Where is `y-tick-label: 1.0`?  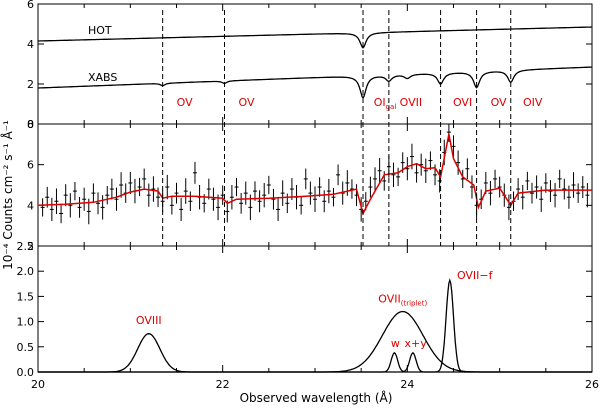
y-tick-label: 1.0 is located at coordinates (26, 322).